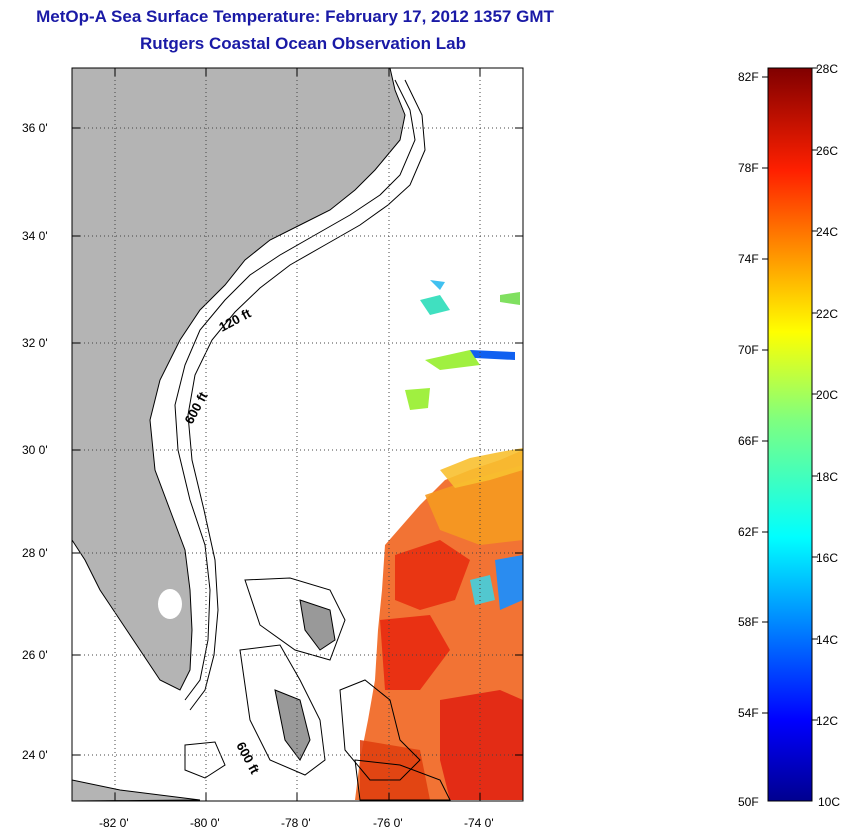 This screenshot has width=849, height=832. What do you see at coordinates (827, 395) in the screenshot?
I see `colorbar-c-label: 20C` at bounding box center [827, 395].